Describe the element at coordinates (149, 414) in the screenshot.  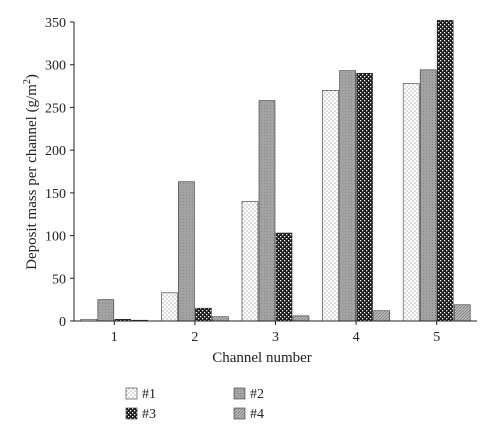
I see `legend-label: #3` at that location.